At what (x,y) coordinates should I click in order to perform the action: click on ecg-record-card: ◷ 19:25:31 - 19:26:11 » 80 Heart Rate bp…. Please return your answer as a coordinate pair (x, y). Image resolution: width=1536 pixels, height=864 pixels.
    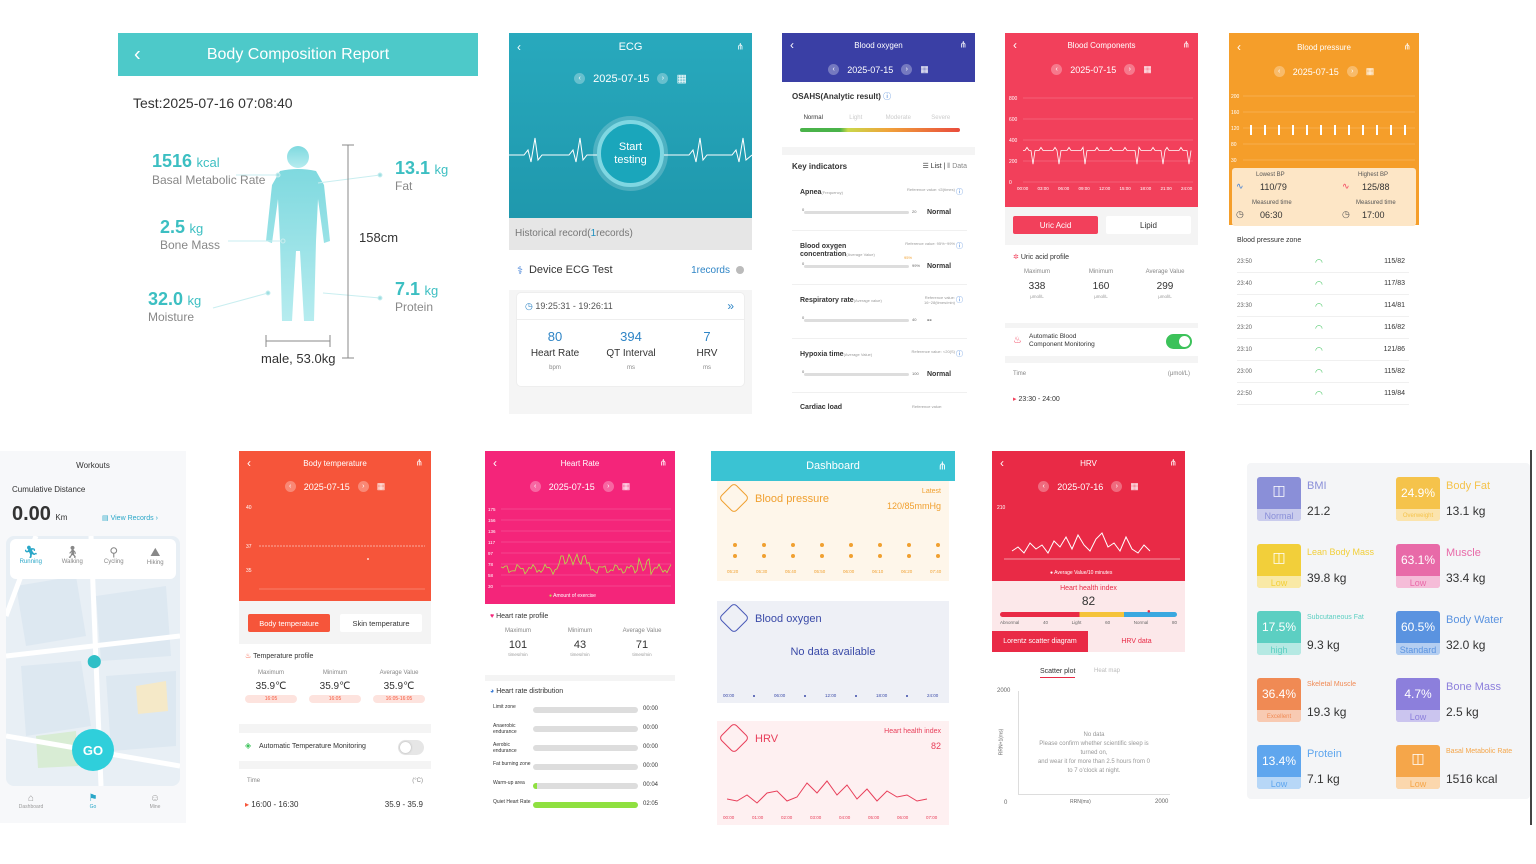
    Looking at the image, I should click on (630, 339).